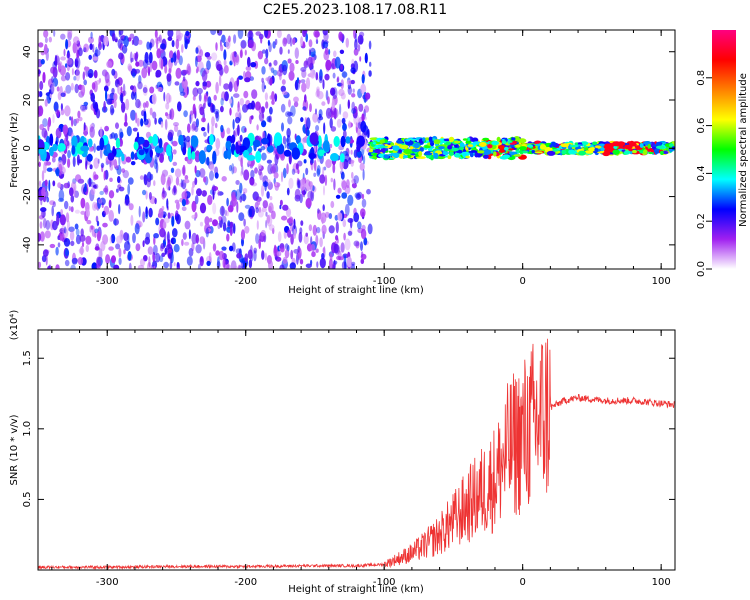 This screenshot has width=750, height=600. Describe the element at coordinates (701, 269) in the screenshot. I see `colorbar-tick-label: 0.0` at that location.